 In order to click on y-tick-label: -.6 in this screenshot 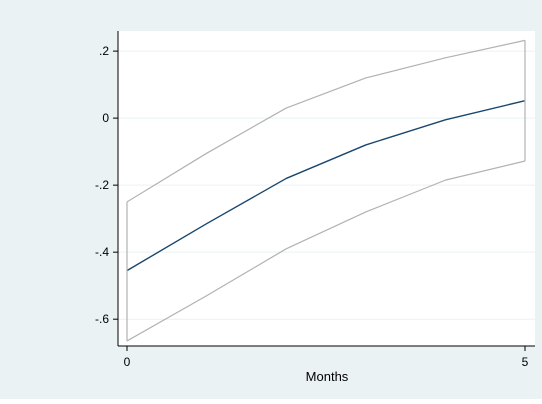, I will do `click(102, 319)`.